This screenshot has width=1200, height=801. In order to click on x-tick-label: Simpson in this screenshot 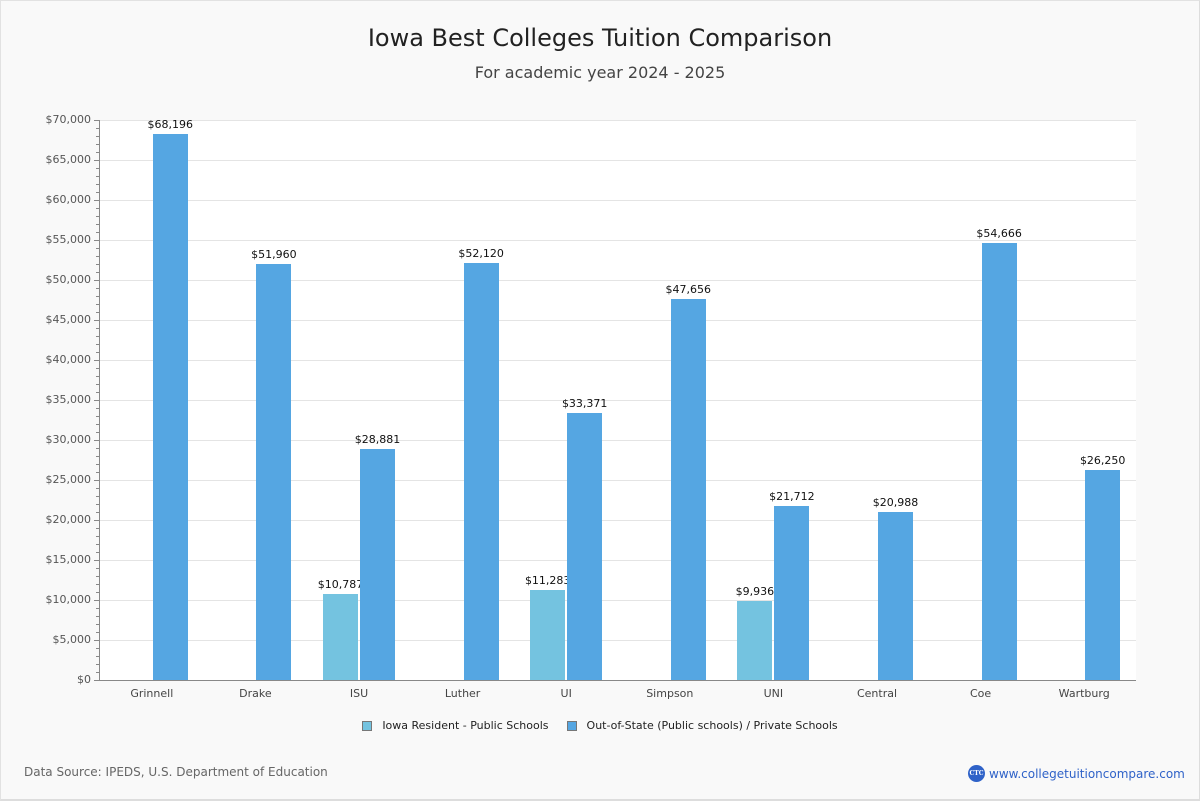, I will do `click(670, 693)`.